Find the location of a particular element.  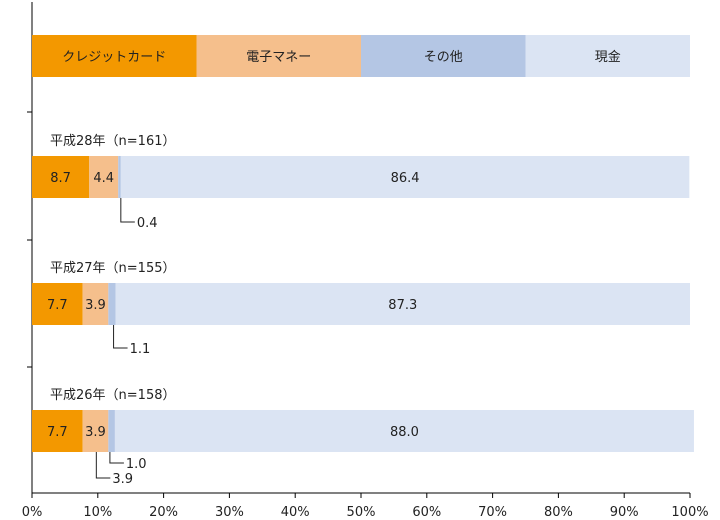

category-label: 平成26年（n=158） is located at coordinates (113, 395).